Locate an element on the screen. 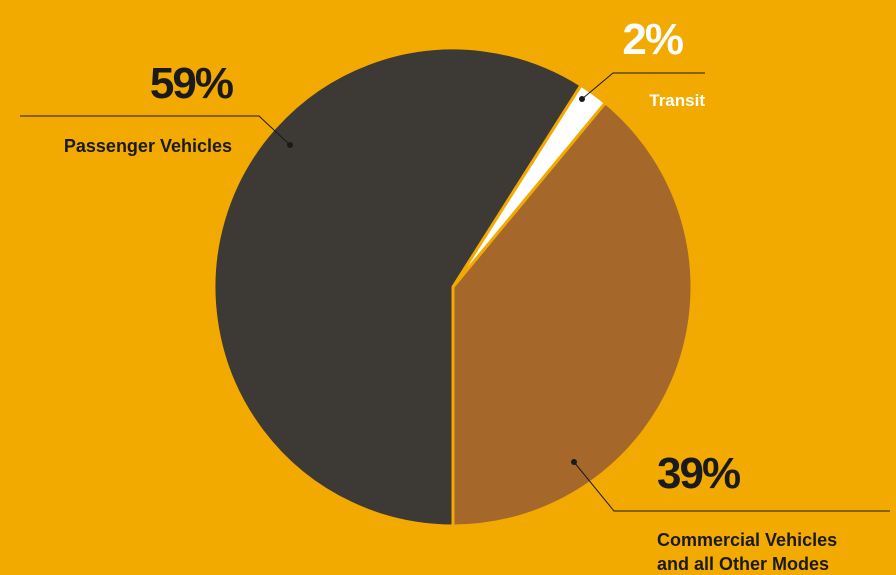 The width and height of the screenshot is (896, 575). leader-dot-transit is located at coordinates (582, 99).